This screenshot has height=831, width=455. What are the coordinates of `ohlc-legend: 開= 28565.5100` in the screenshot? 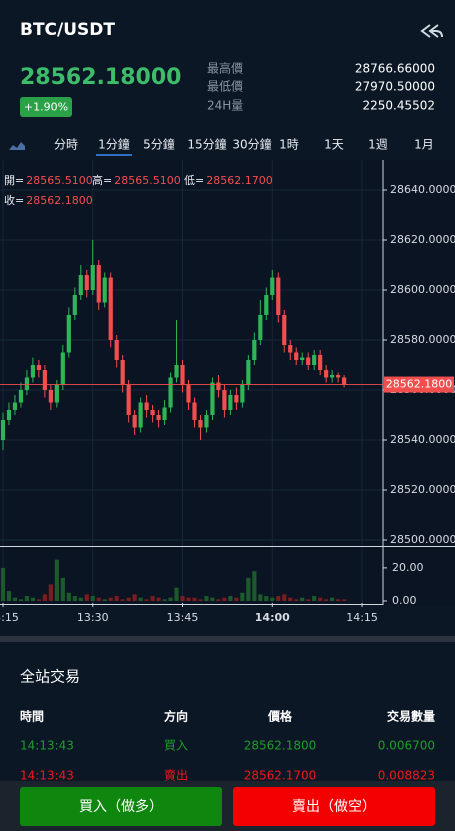 It's located at (48, 180).